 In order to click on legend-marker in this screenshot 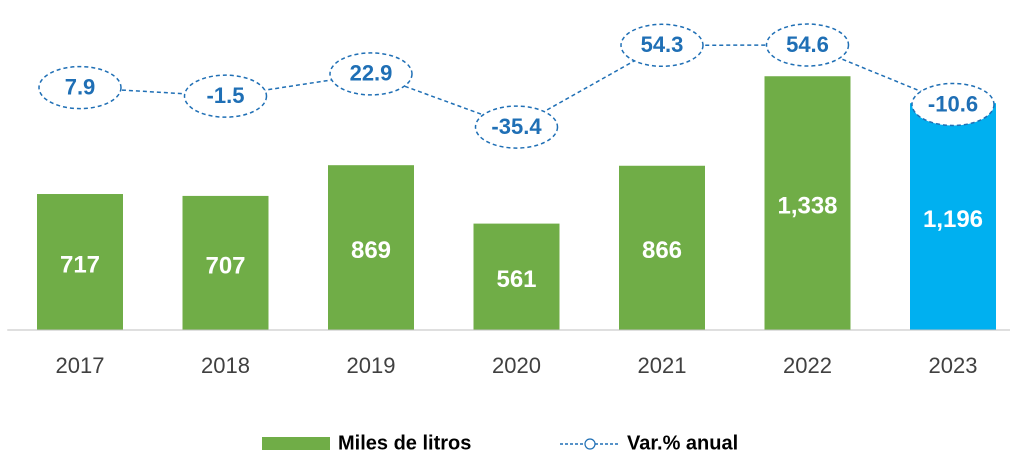, I will do `click(590, 444)`.